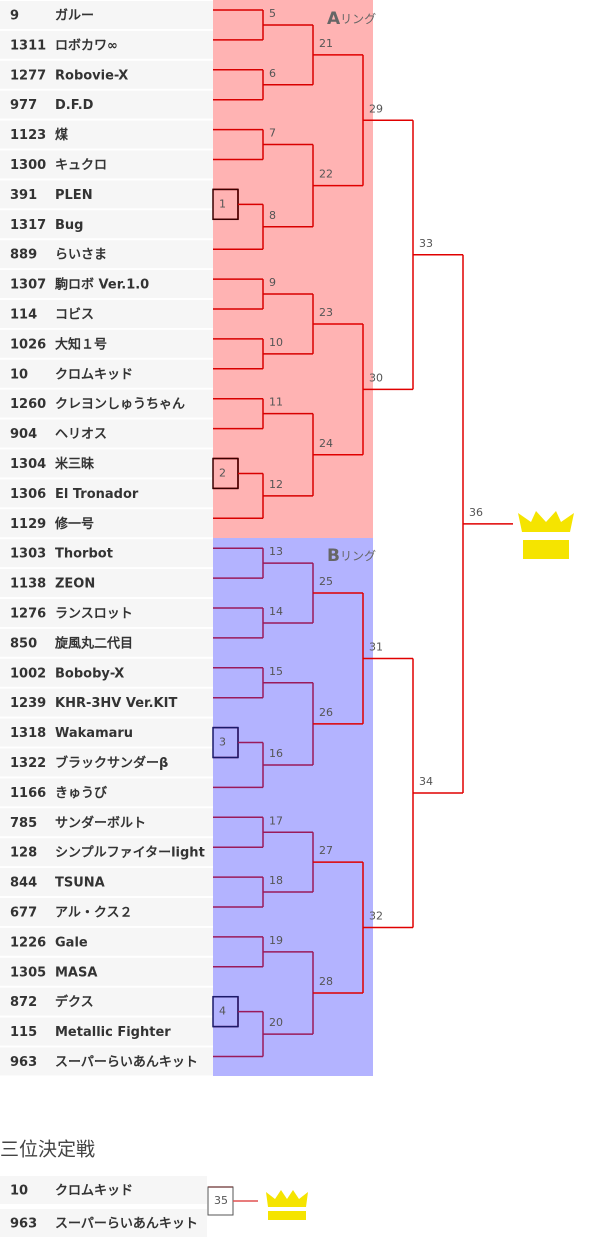 This screenshot has width=605, height=1238. What do you see at coordinates (293, 807) in the screenshot?
I see `ring-b-bg` at bounding box center [293, 807].